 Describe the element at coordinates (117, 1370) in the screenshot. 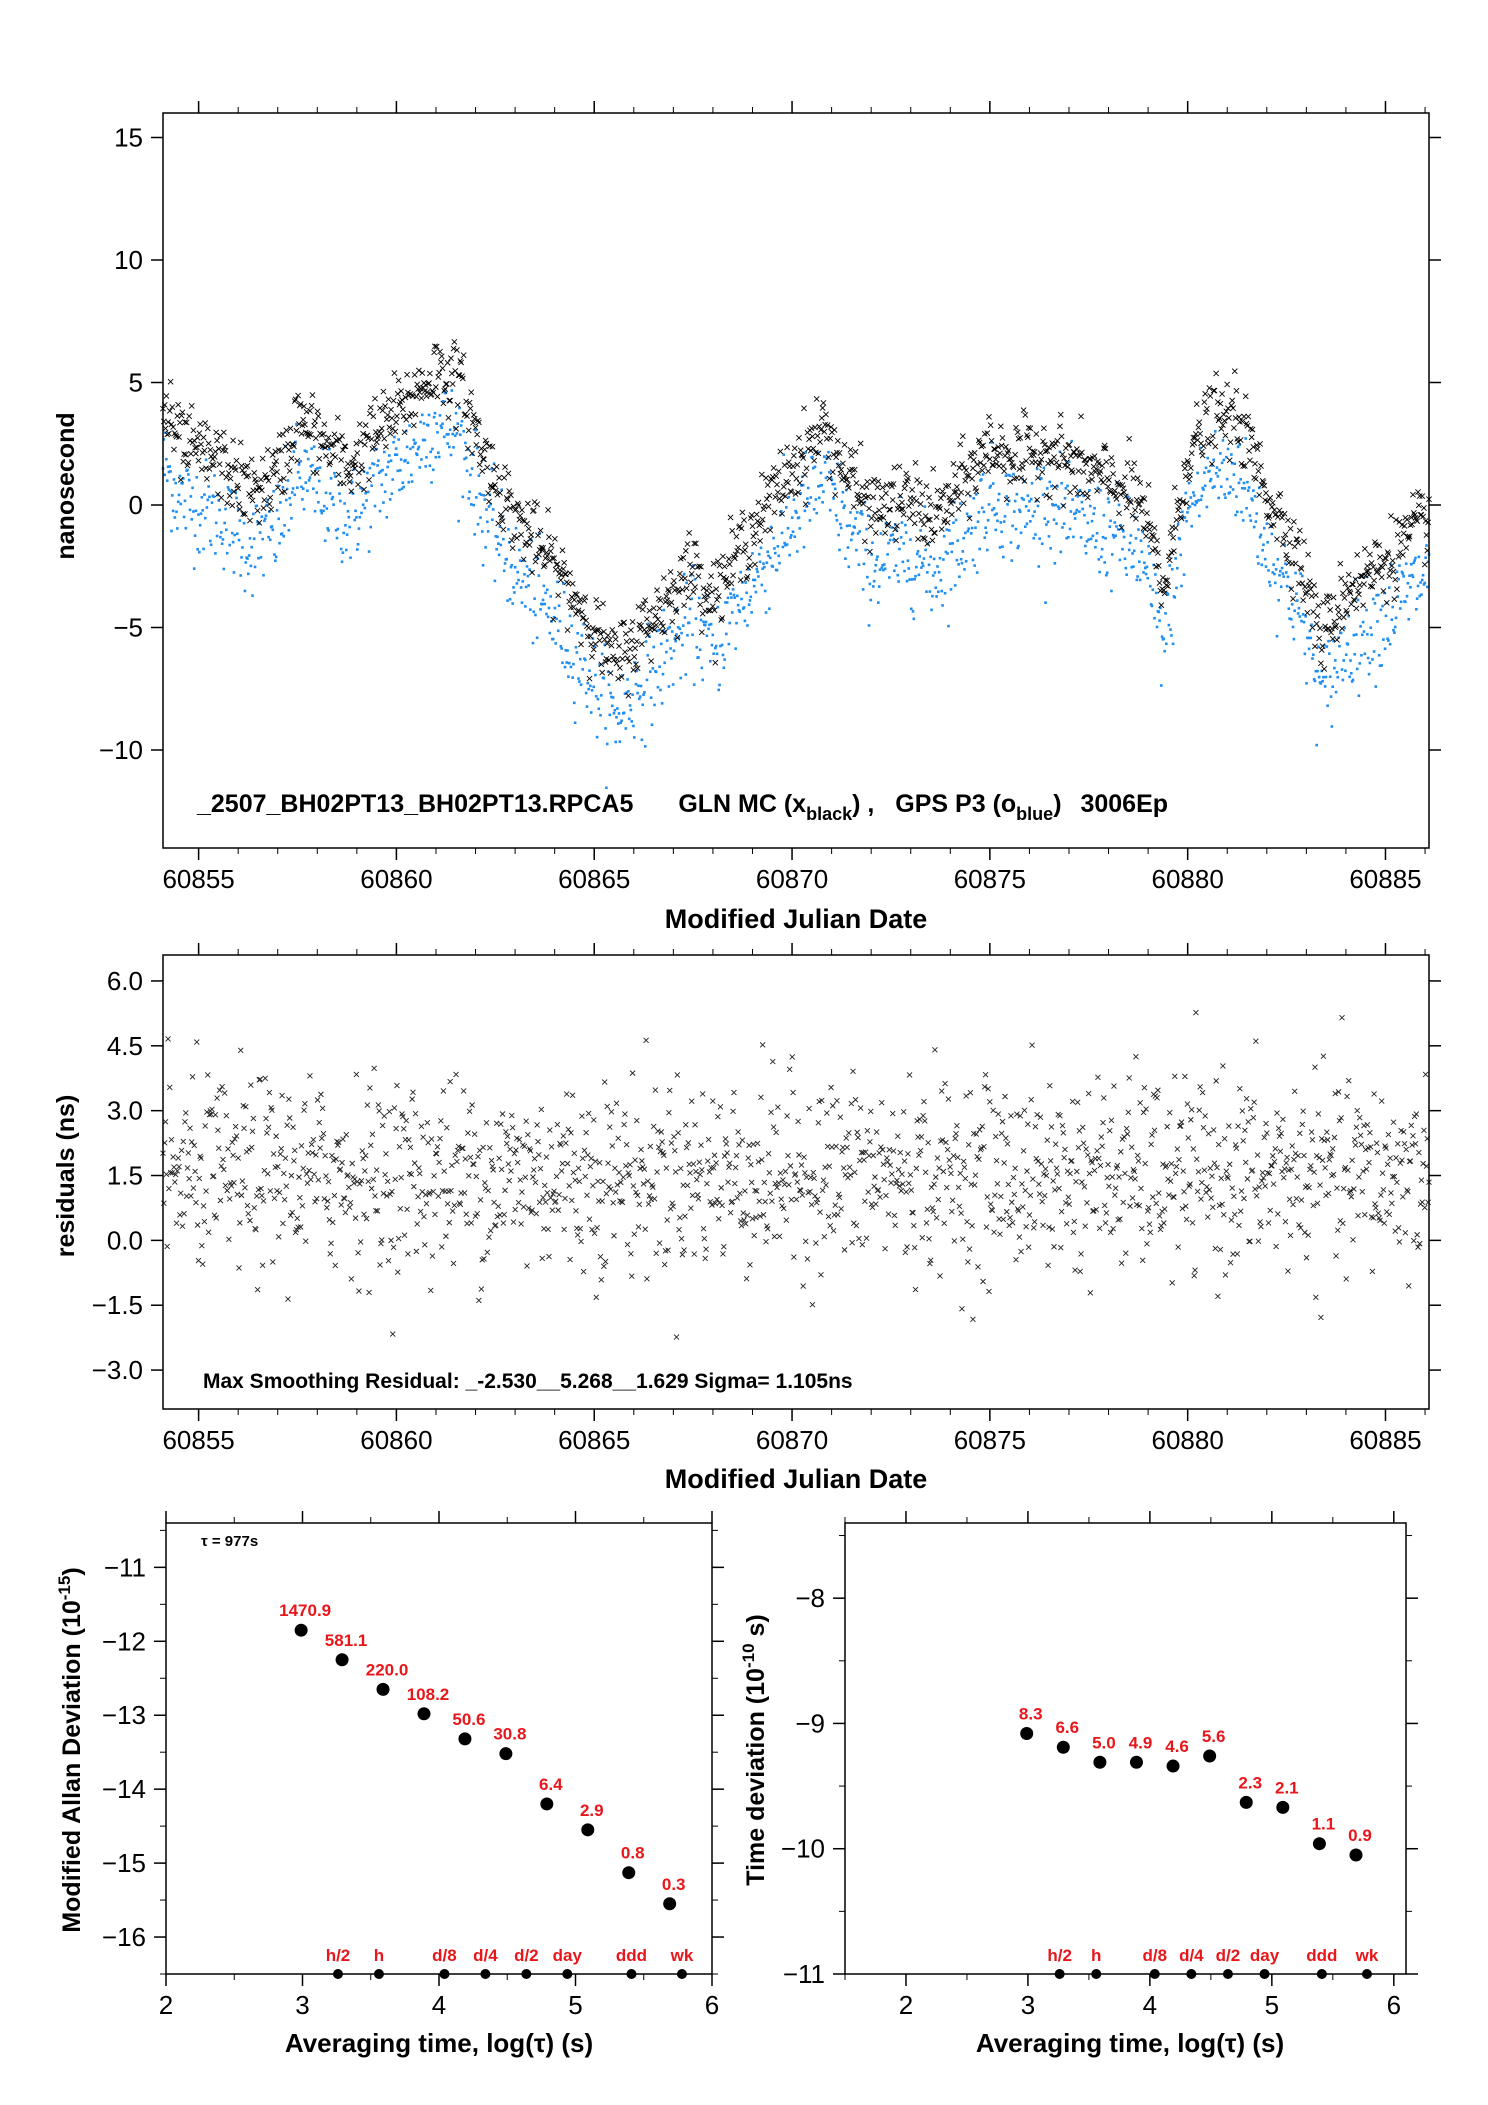

I see `y-tick-label: −3.0` at that location.